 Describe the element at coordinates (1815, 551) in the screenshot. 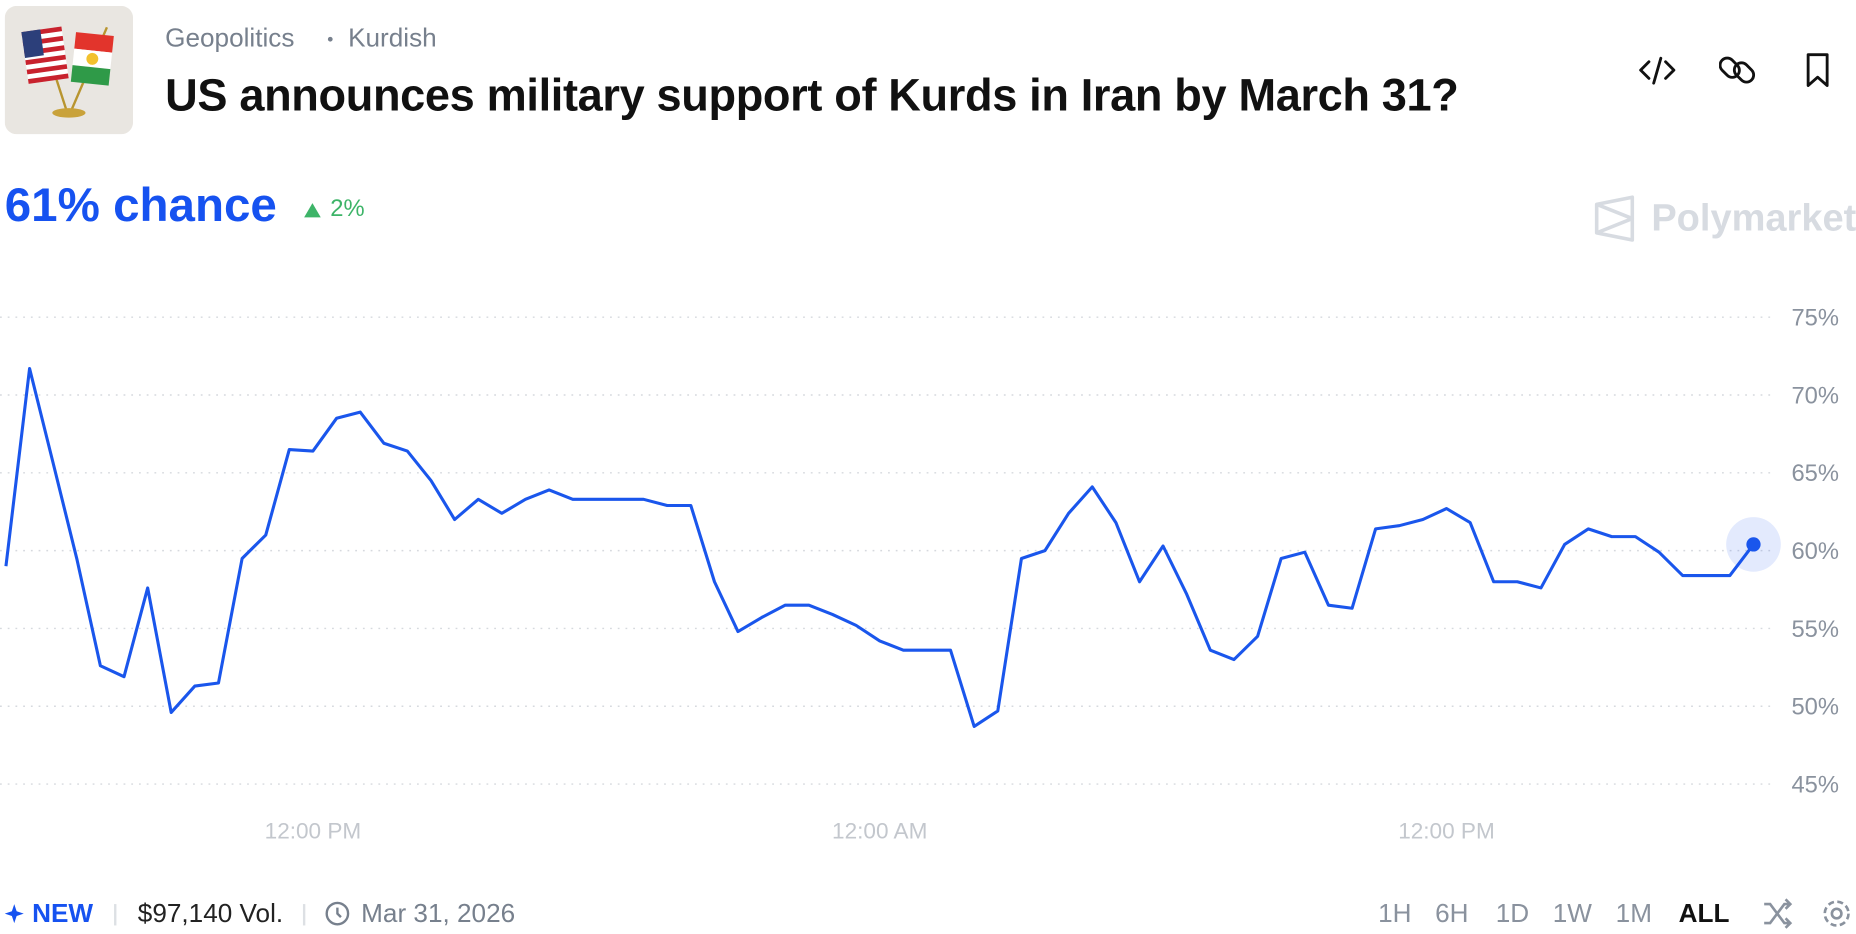

I see `y-tick-label: 60%` at that location.